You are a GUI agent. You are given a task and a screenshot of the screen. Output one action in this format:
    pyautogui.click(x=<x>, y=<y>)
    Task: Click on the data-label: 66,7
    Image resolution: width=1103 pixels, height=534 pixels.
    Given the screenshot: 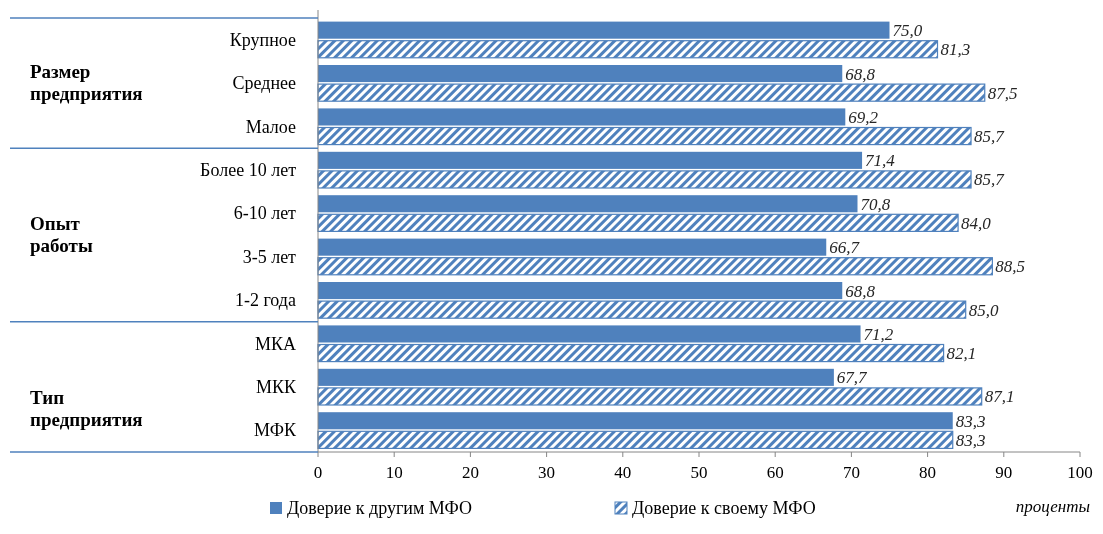 What is the action you would take?
    pyautogui.click(x=845, y=248)
    